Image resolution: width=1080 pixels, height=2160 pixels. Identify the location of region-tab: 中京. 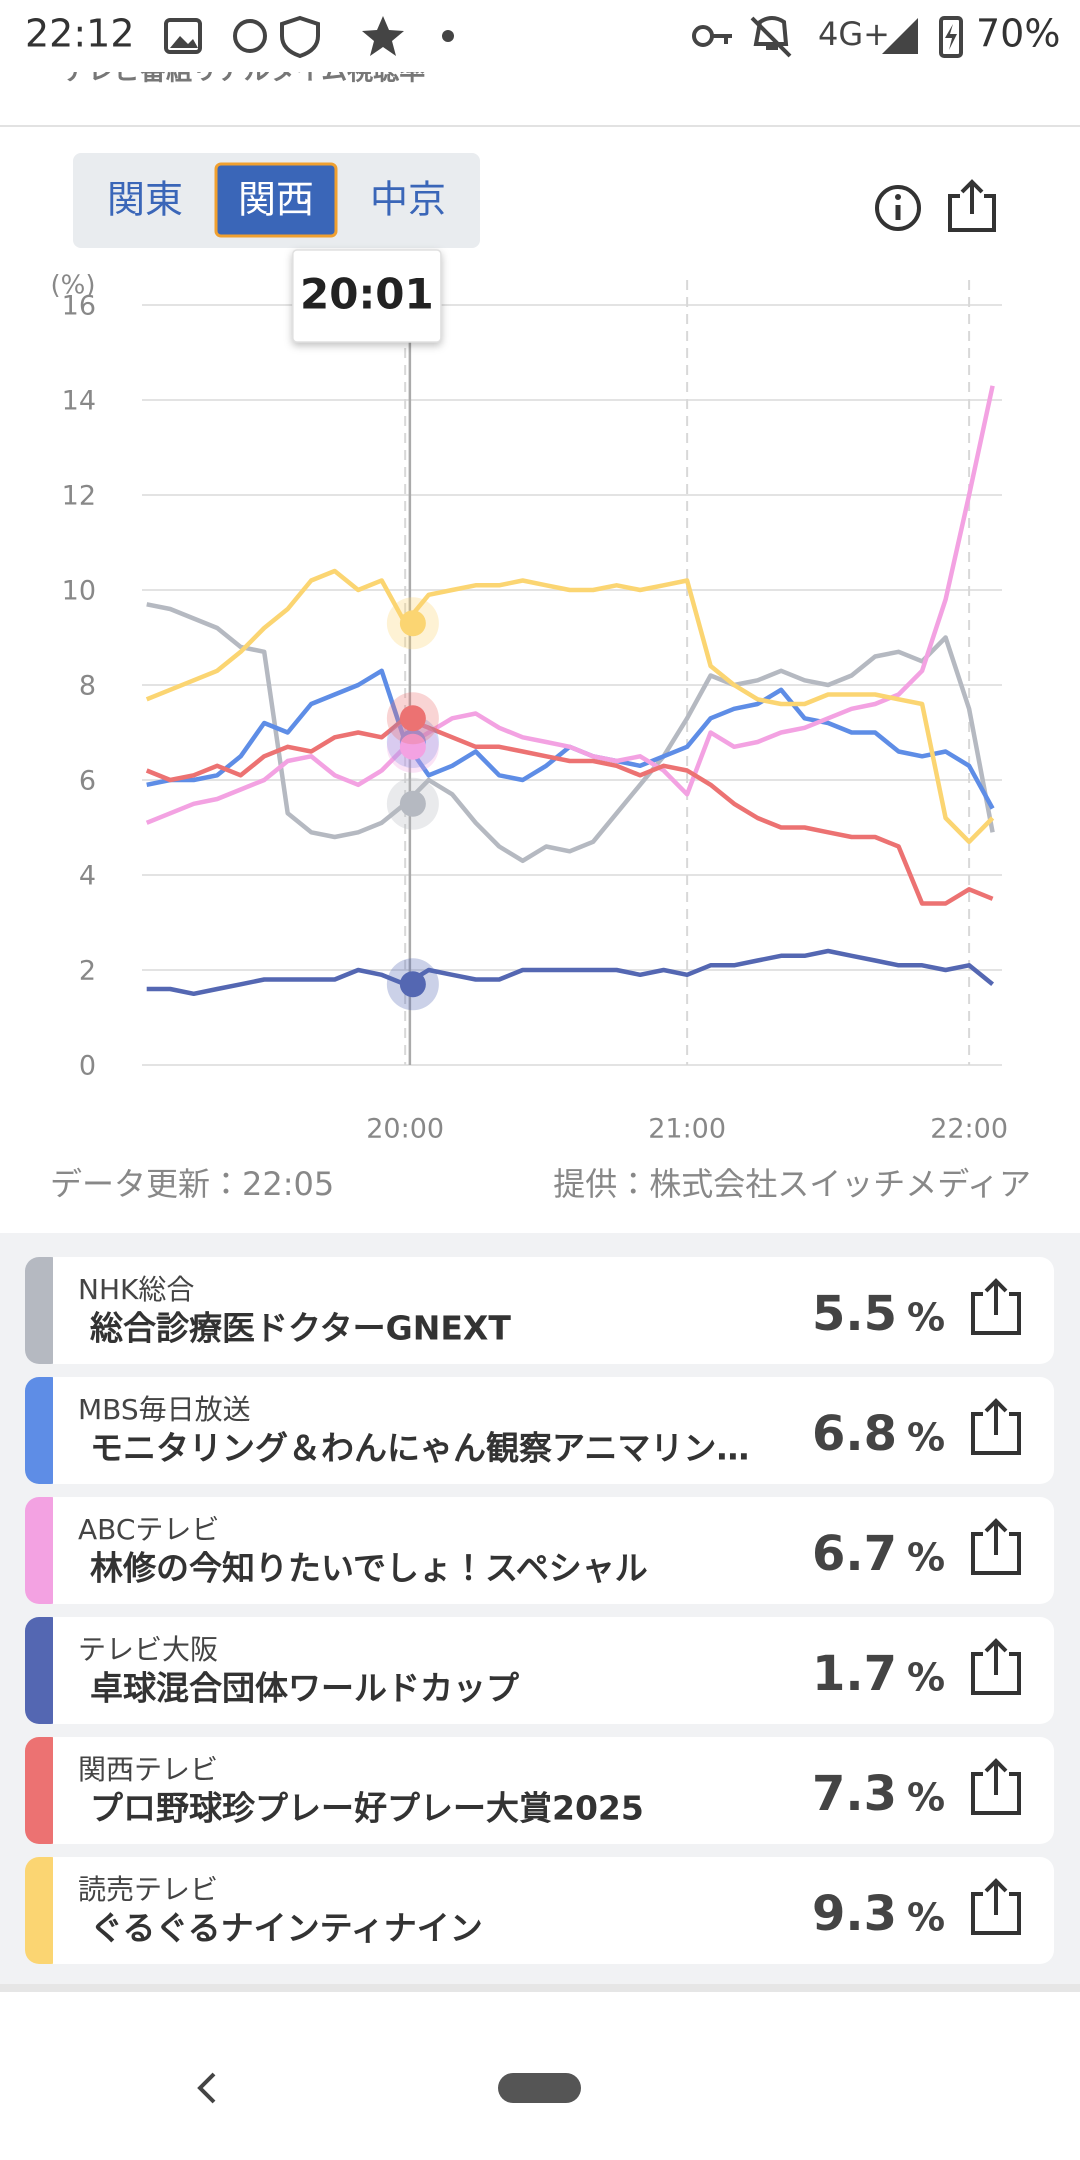
(408, 200).